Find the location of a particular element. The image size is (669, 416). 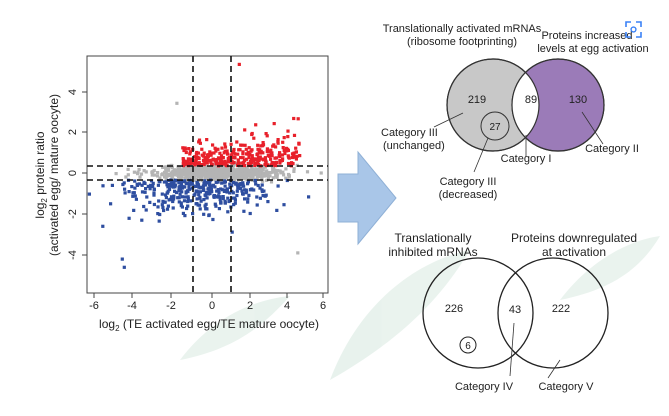

venn-bottom-inner-count: 6 is located at coordinates (468, 346).